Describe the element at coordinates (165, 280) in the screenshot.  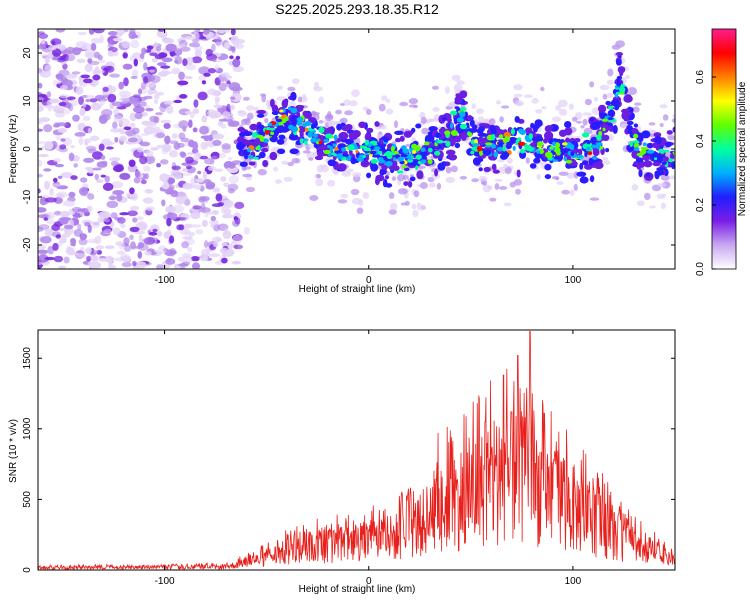
I see `x-tick-label: -100` at that location.